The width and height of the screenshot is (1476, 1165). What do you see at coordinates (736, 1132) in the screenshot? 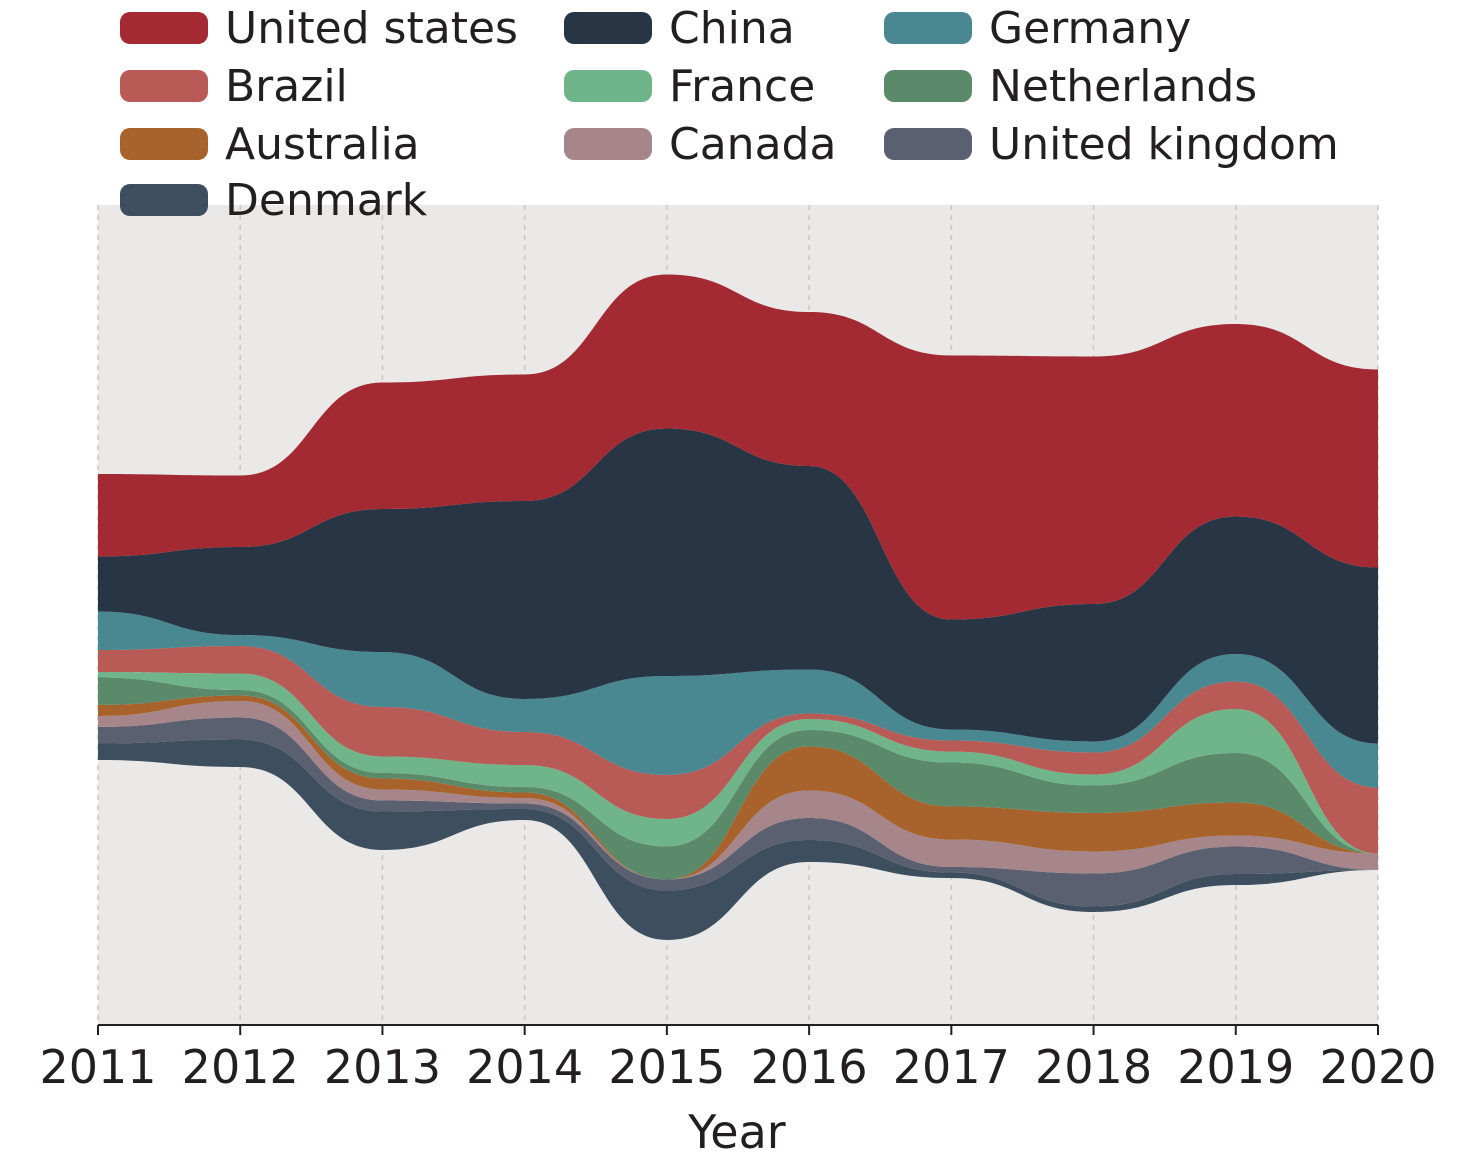
I see `x-axis-title: Year` at bounding box center [736, 1132].